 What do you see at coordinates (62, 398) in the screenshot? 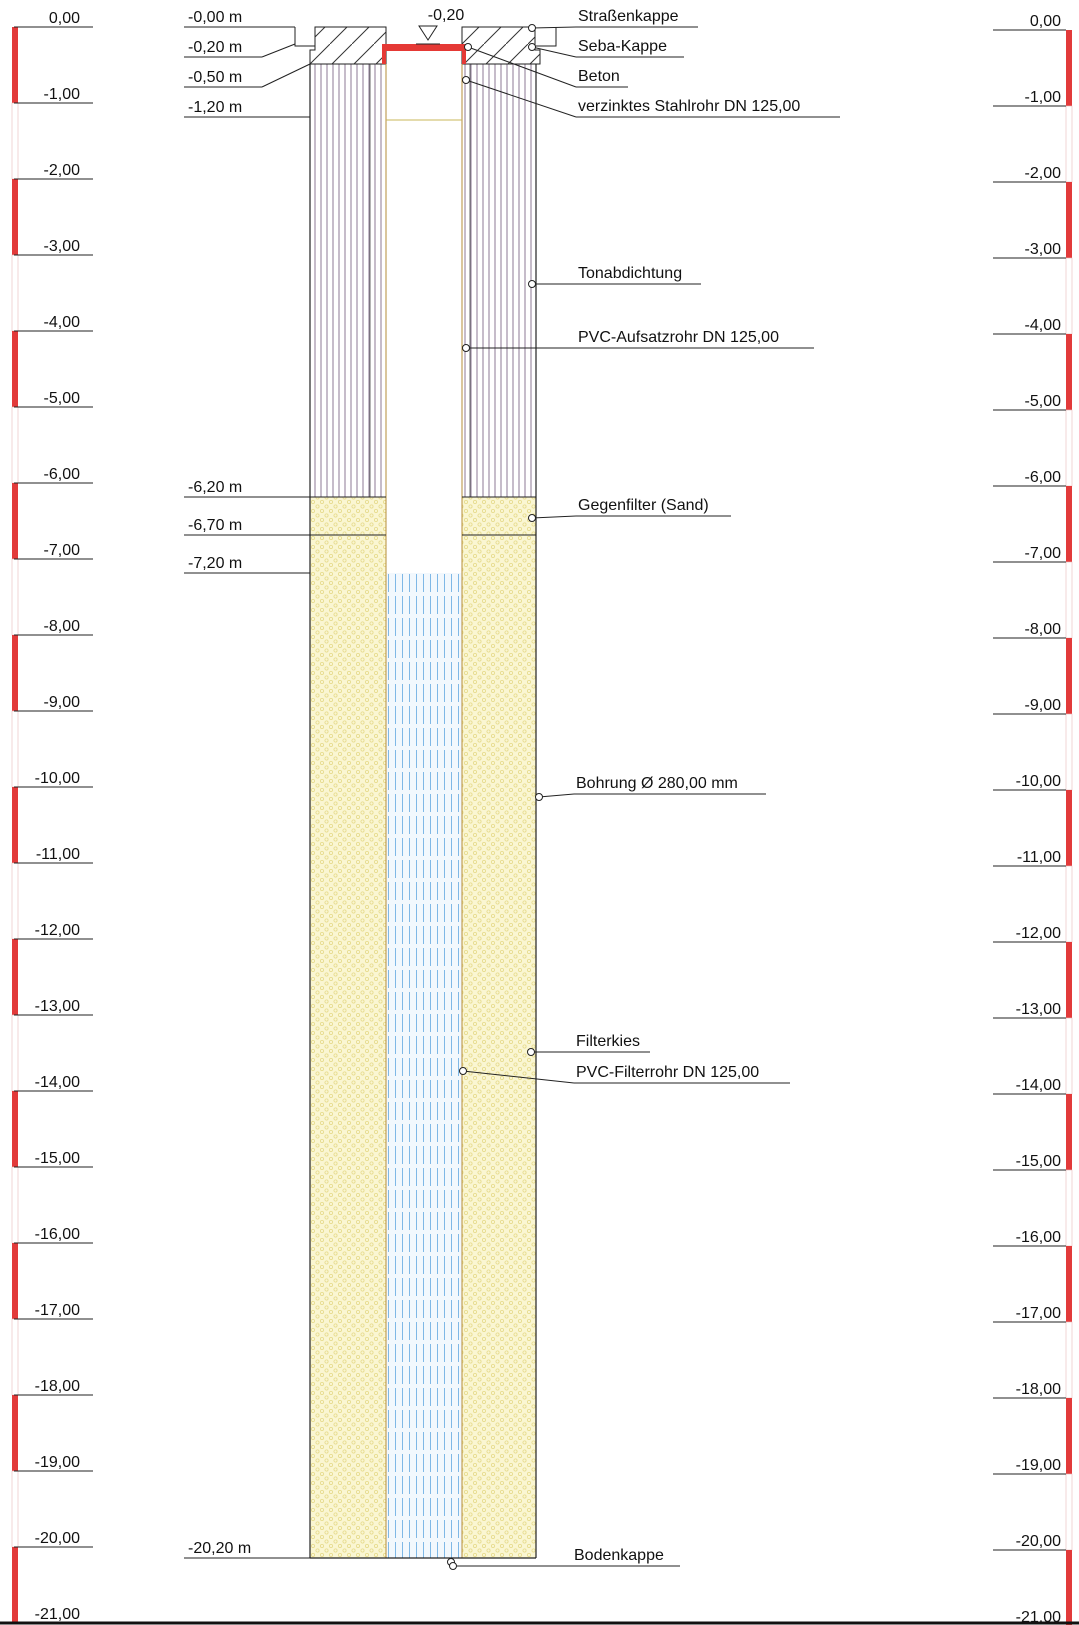
I see `ruler-tick-label: -5,00` at bounding box center [62, 398].